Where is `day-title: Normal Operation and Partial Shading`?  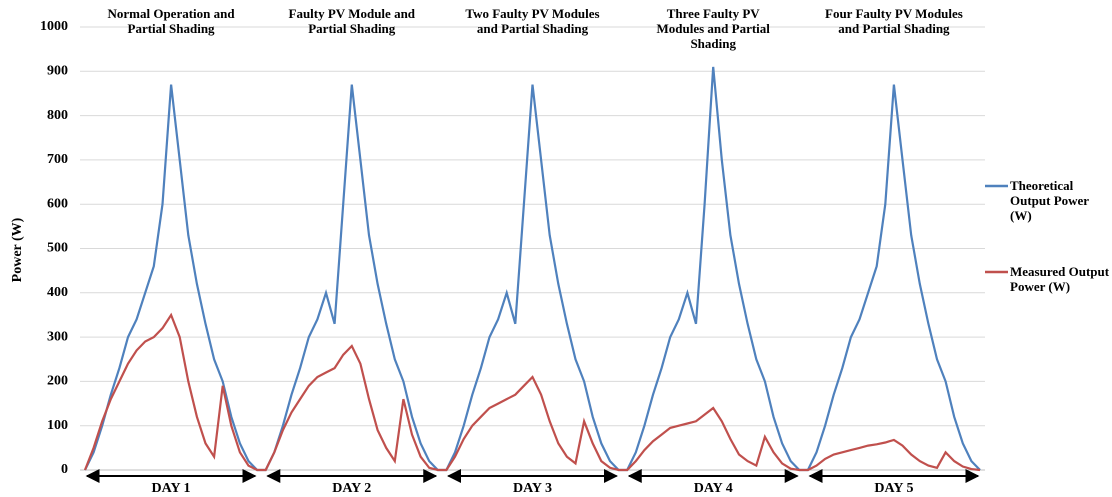 day-title: Normal Operation and Partial Shading is located at coordinates (171, 21).